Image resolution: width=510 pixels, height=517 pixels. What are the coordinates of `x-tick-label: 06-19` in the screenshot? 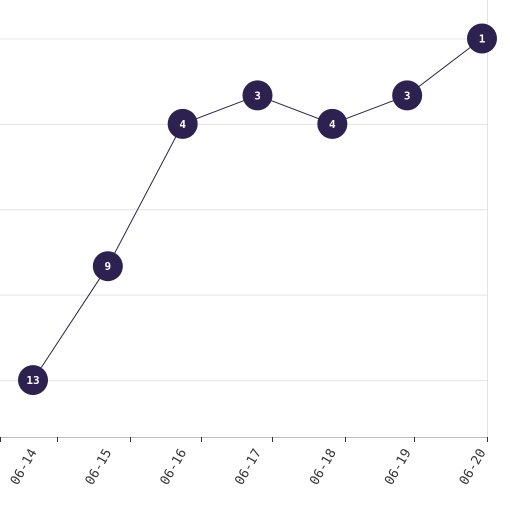 It's located at (398, 467).